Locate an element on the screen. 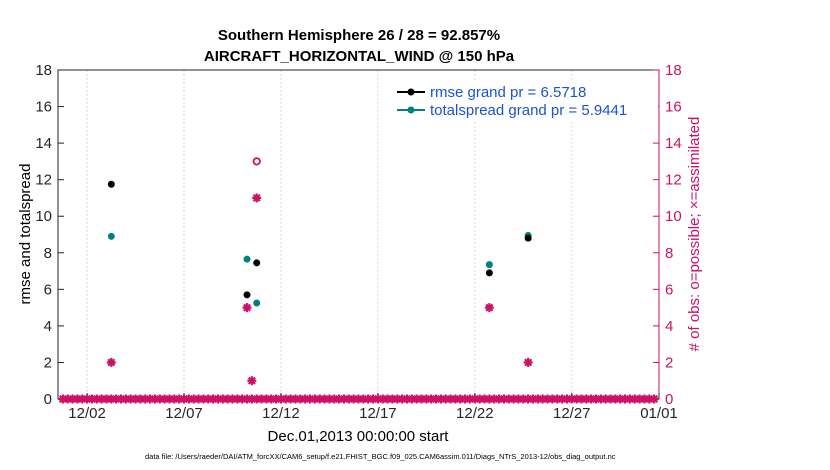 Image resolution: width=830 pixels, height=470 pixels. y-tick-label: 6 is located at coordinates (48, 289).